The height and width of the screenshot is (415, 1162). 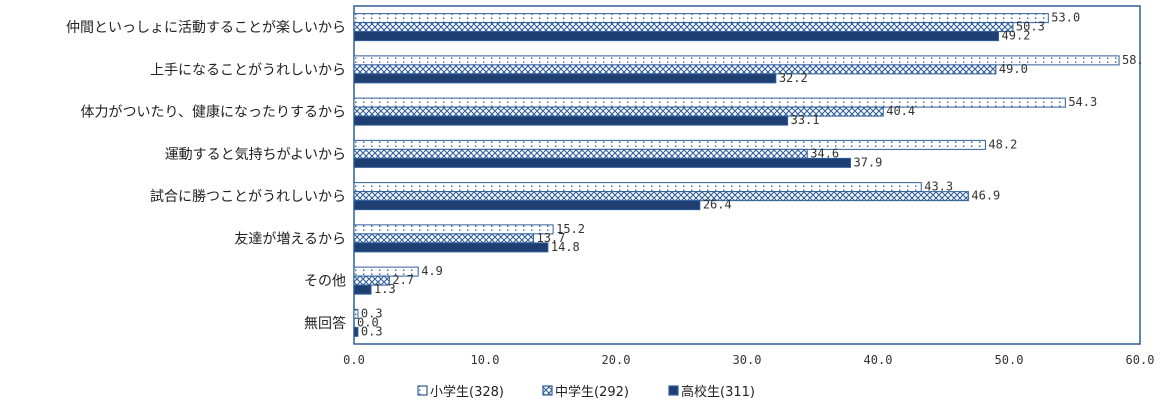 I want to click on x-tick-label: 10.0, so click(x=485, y=360).